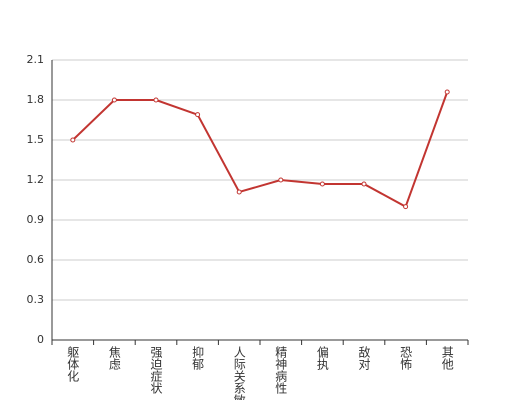  Describe the element at coordinates (36, 259) in the screenshot. I see `y-tick-label: 0.6` at that location.